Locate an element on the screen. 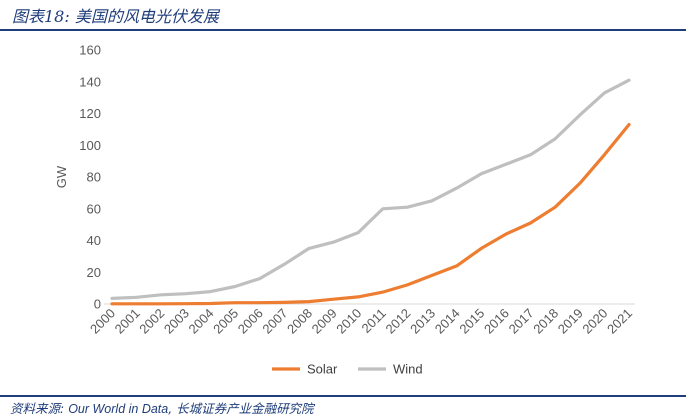 This screenshot has height=417, width=686. x-tick-label: 2006 is located at coordinates (250, 321).